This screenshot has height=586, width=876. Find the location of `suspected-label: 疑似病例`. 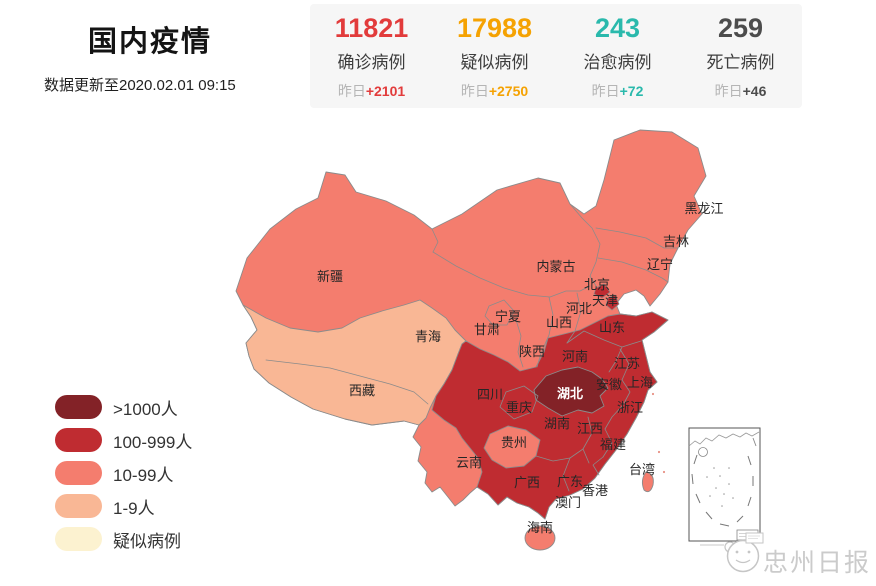

suspected-label: 疑似病例 is located at coordinates (494, 63).